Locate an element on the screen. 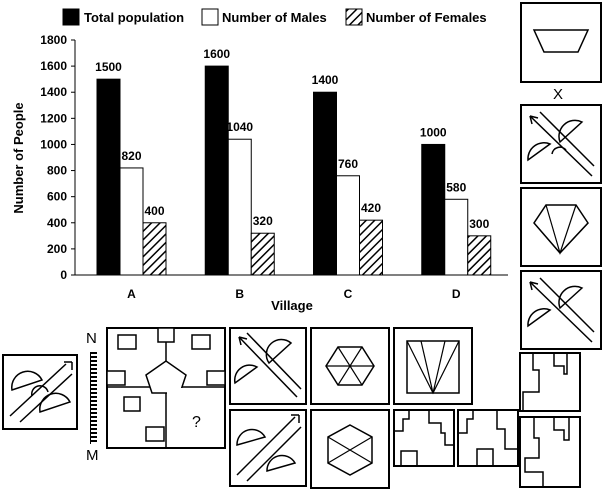 The width and height of the screenshot is (603, 492). y-tick-label: 1400 is located at coordinates (53, 92).